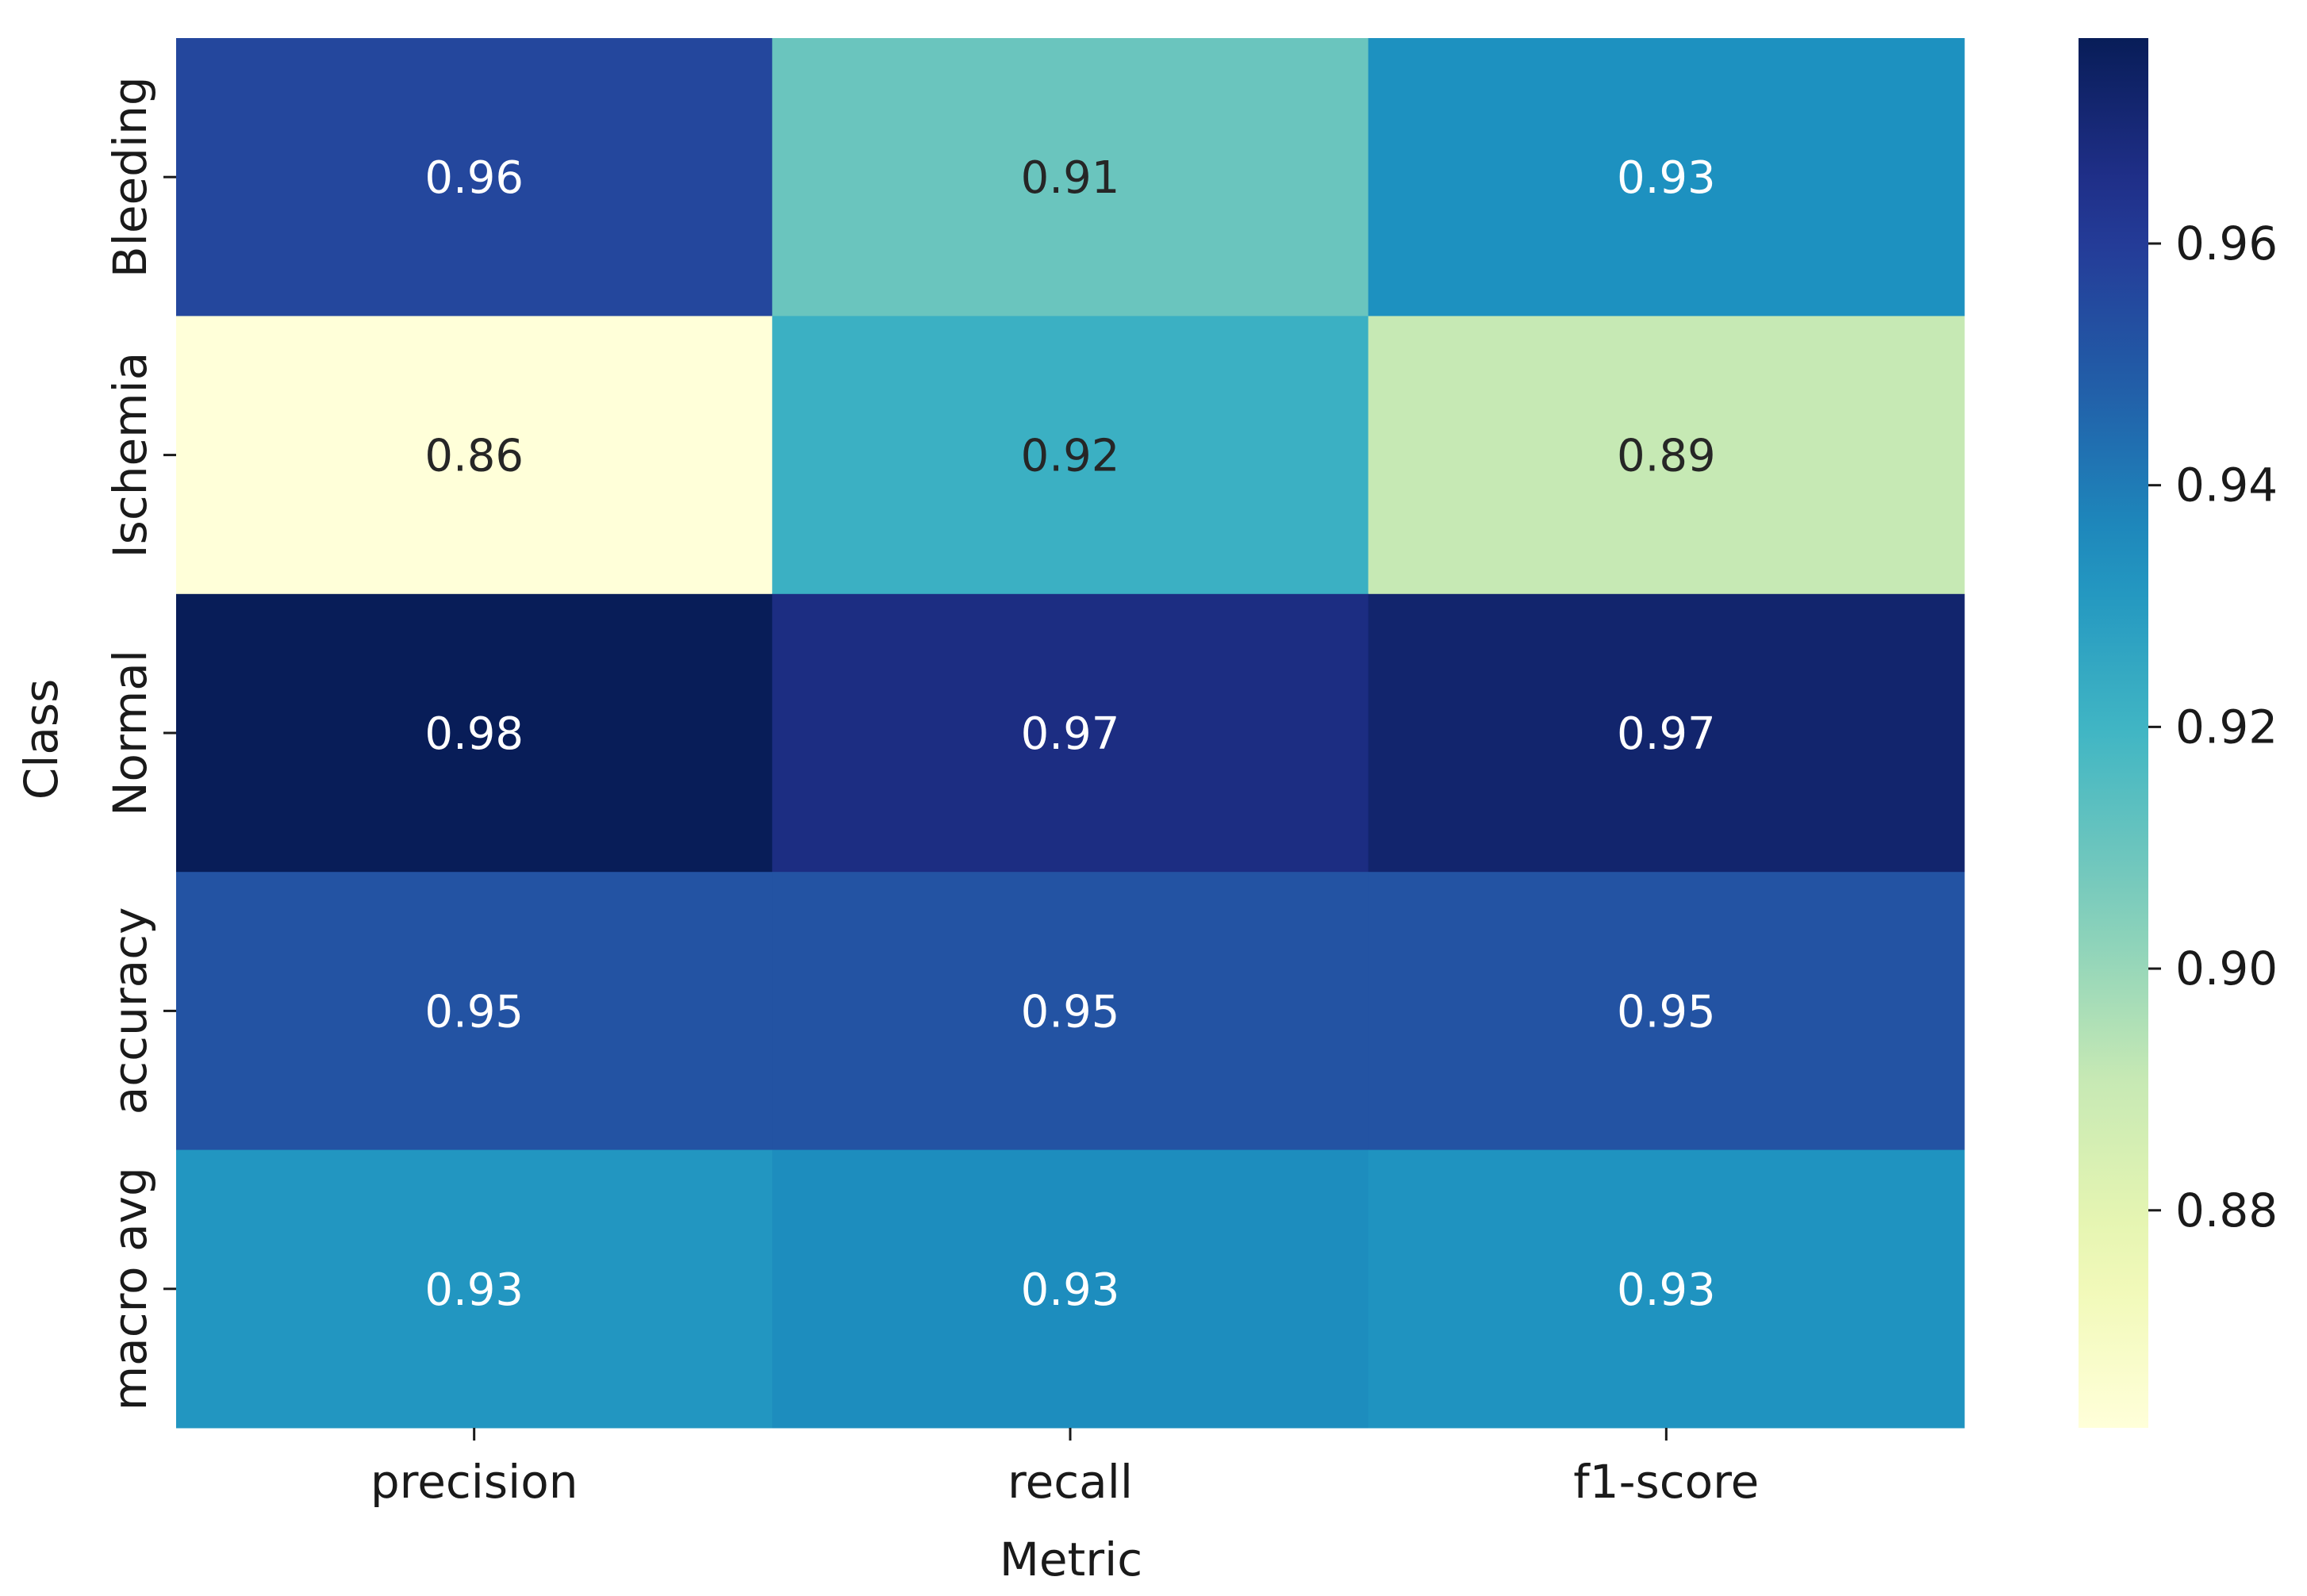 The width and height of the screenshot is (2307, 1596). Describe the element at coordinates (2113, 733) in the screenshot. I see `colorbar` at that location.